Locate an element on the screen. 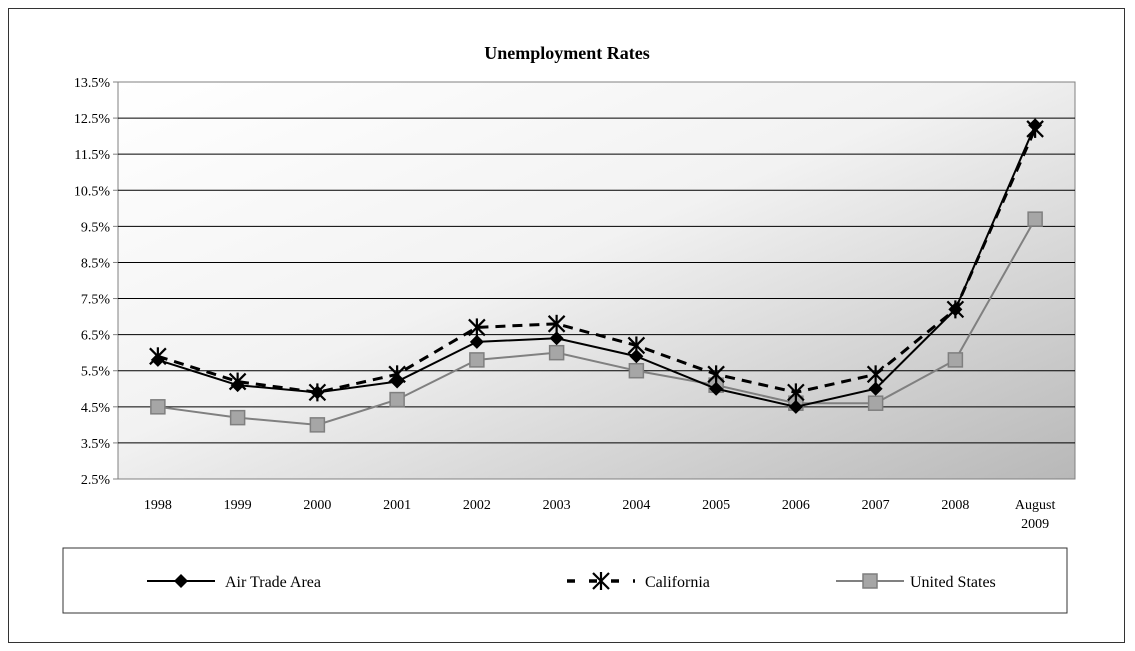 The height and width of the screenshot is (651, 1135). legend-item: California is located at coordinates (638, 581).